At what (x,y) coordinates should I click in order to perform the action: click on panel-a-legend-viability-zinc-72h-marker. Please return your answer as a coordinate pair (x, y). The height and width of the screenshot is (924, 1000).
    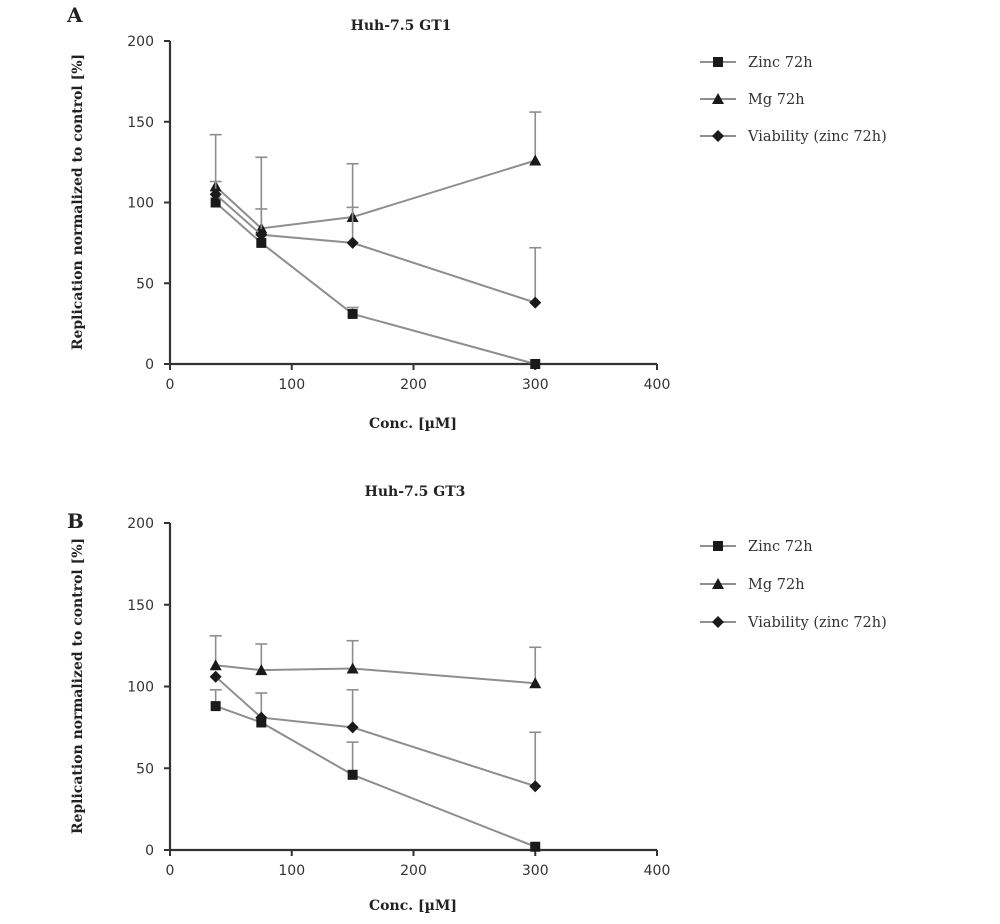
    Looking at the image, I should click on (718, 136).